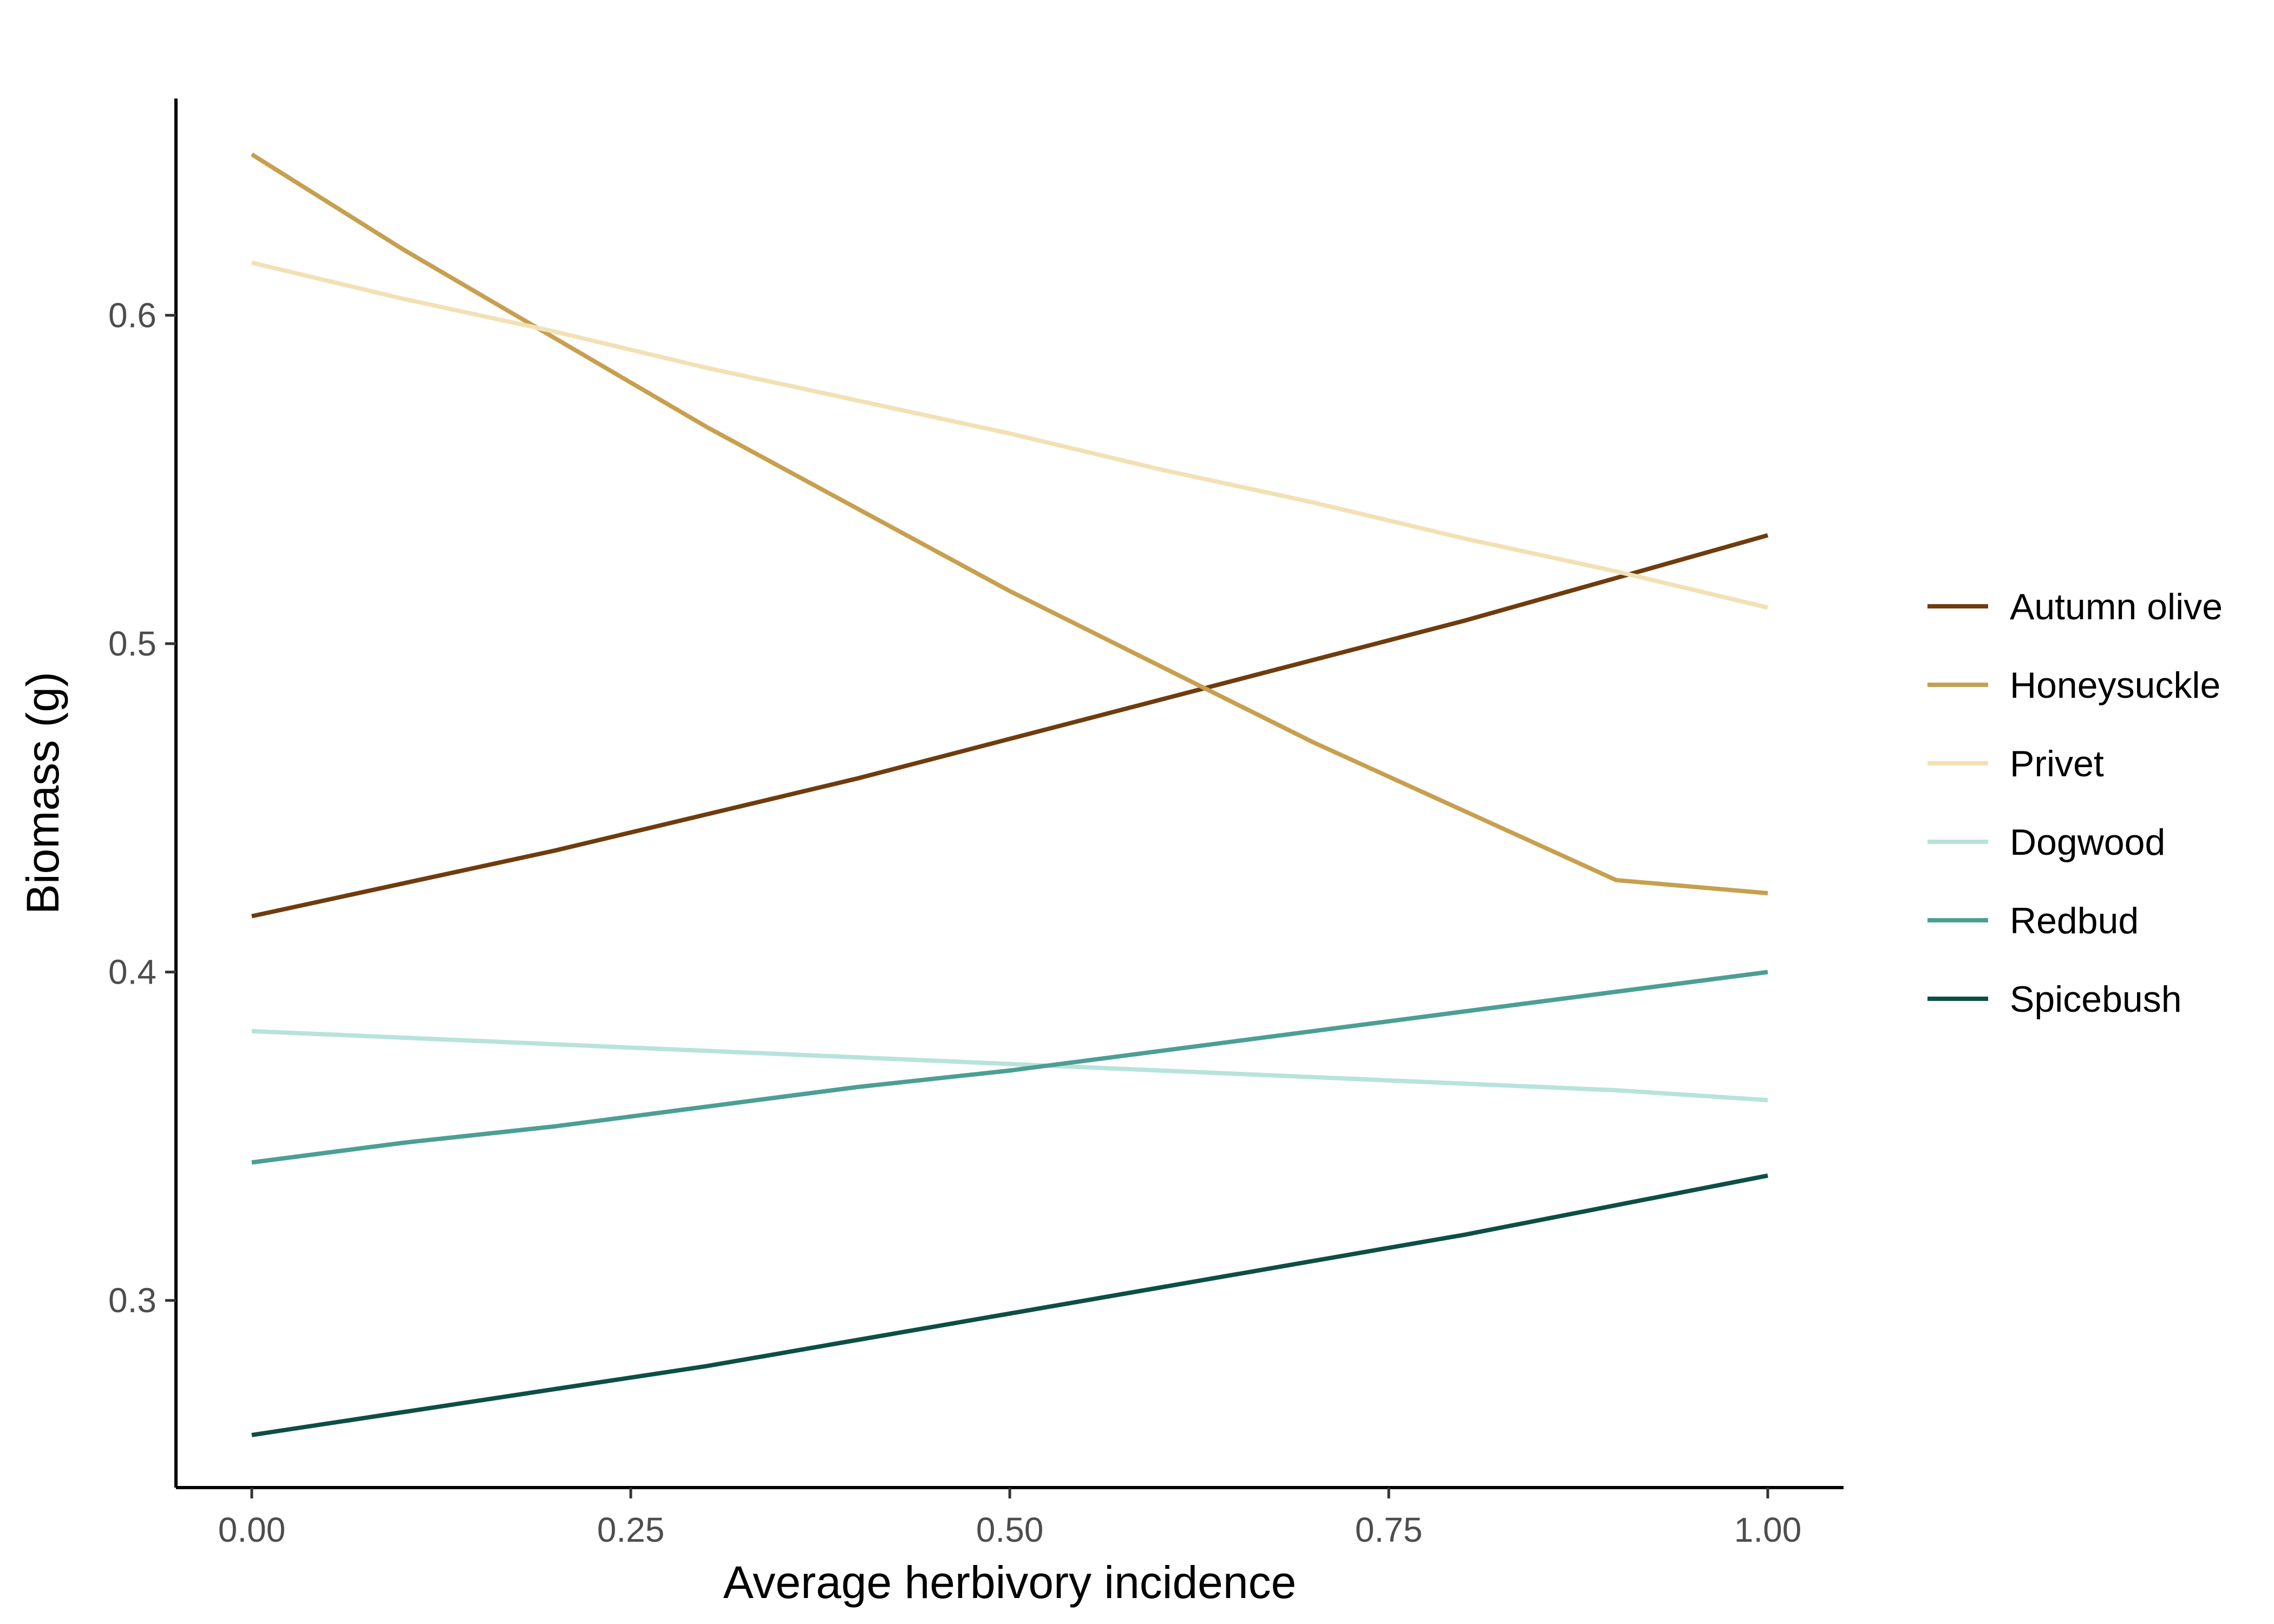 The image size is (2274, 1624). Describe the element at coordinates (142, 808) in the screenshot. I see `y-axis-ticks: 0.3 0.4 0.5 0.6` at that location.